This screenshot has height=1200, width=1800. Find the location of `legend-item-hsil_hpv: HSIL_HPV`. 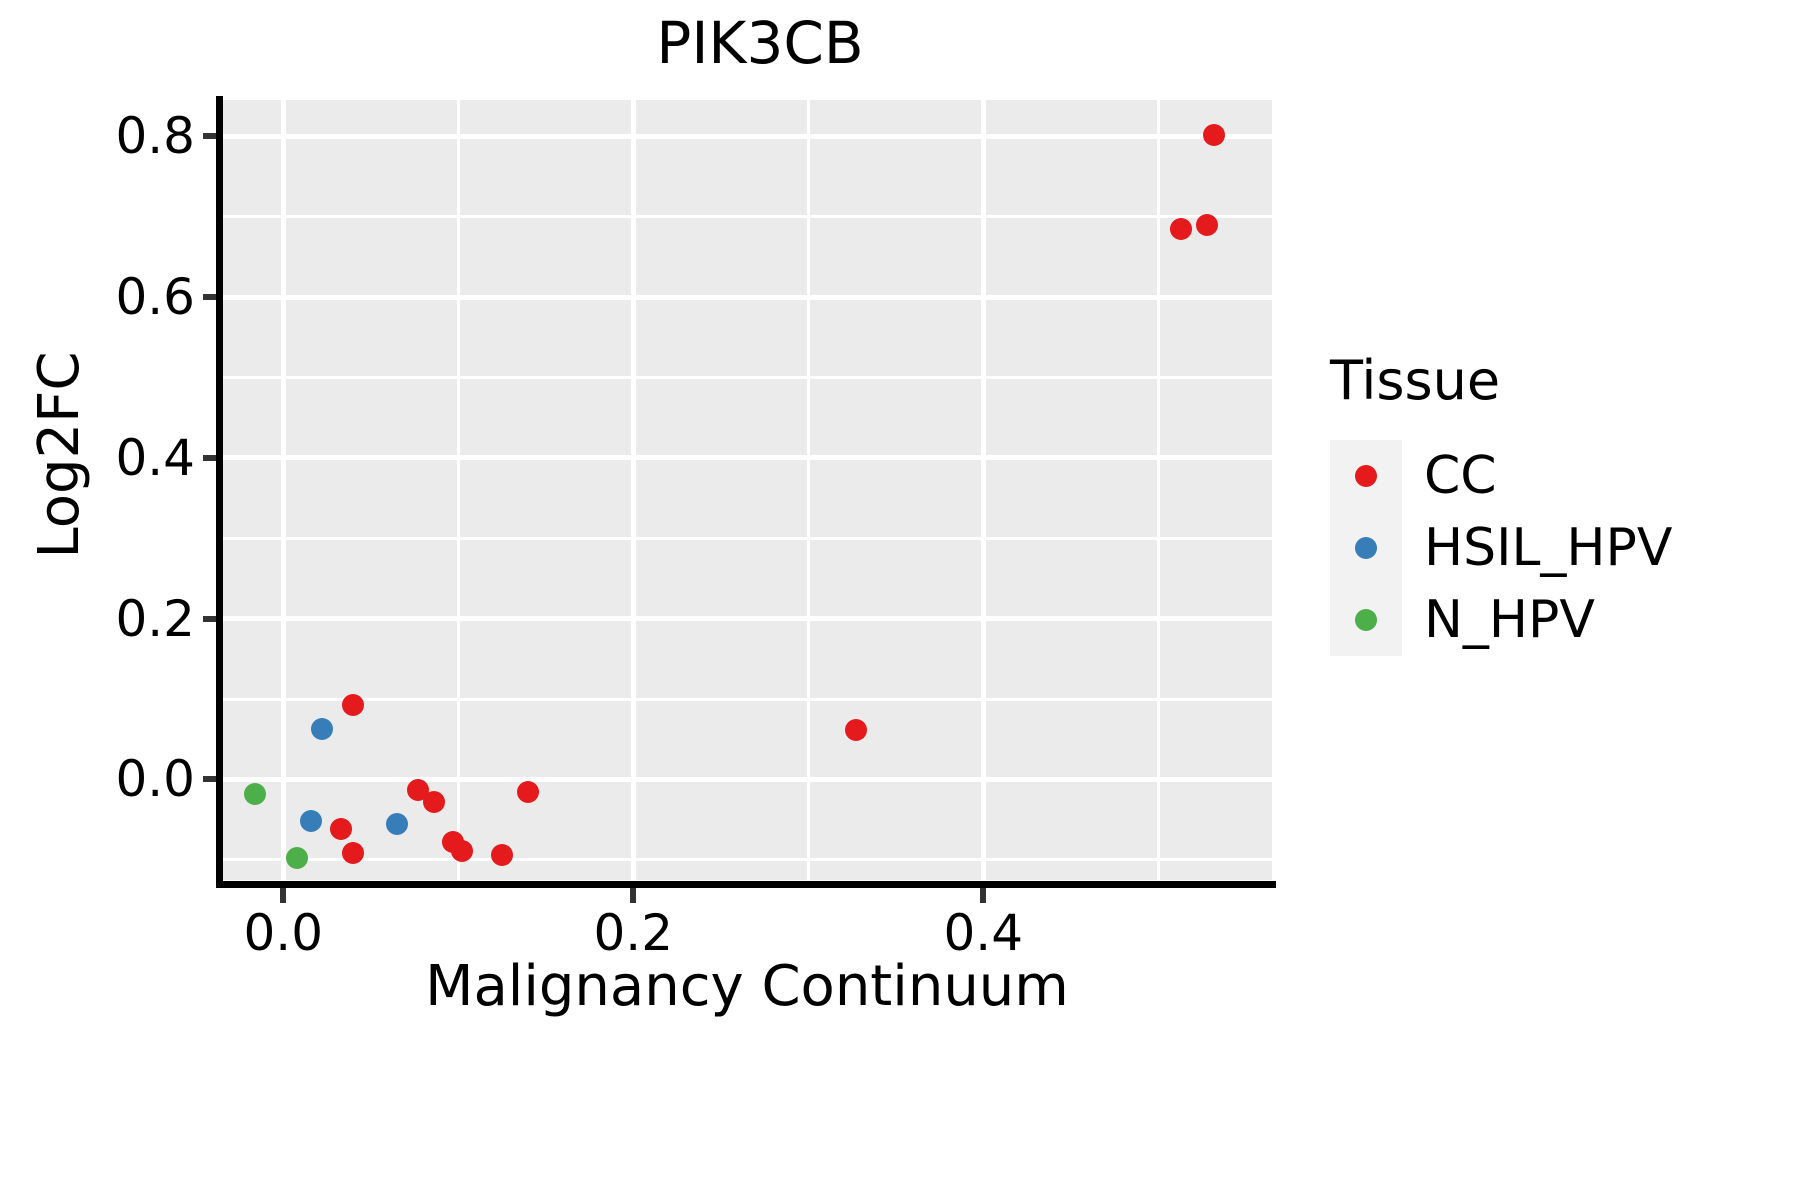

legend-item-hsil_hpv: HSIL_HPV is located at coordinates (1545, 548).